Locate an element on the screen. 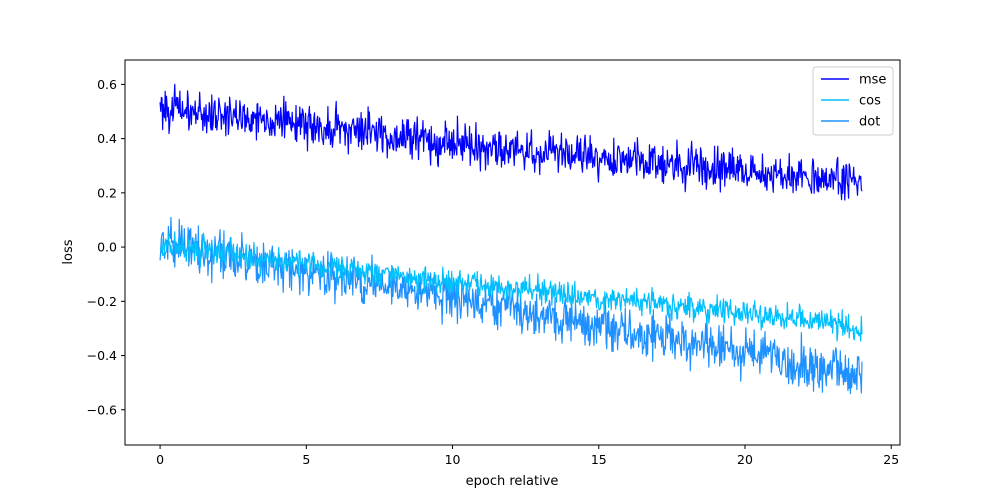 The image size is (1000, 500). x-tick-label: 10 is located at coordinates (453, 459).